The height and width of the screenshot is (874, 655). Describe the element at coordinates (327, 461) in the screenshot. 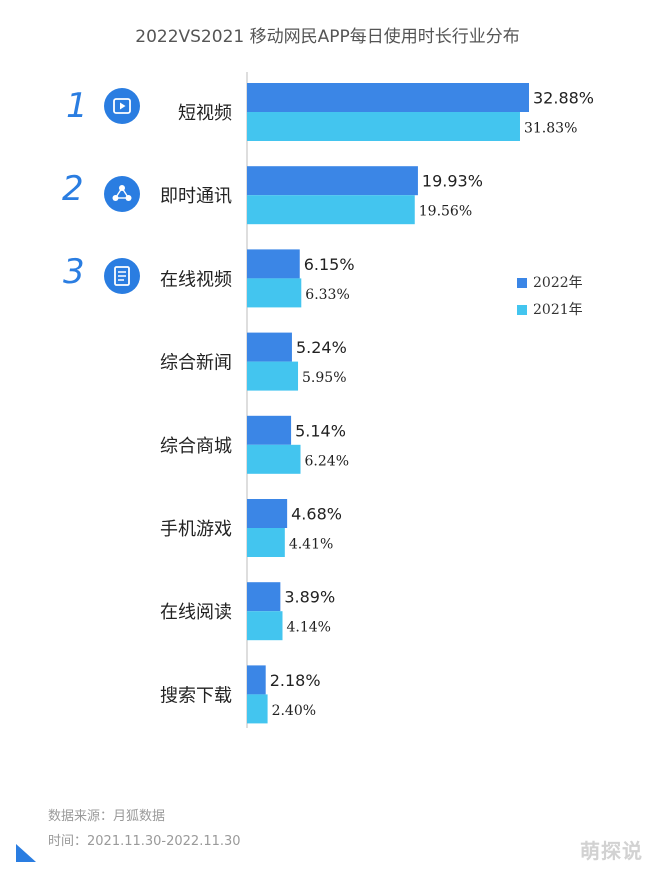

I see `data-label-general-mall-2021: 6.24%` at that location.